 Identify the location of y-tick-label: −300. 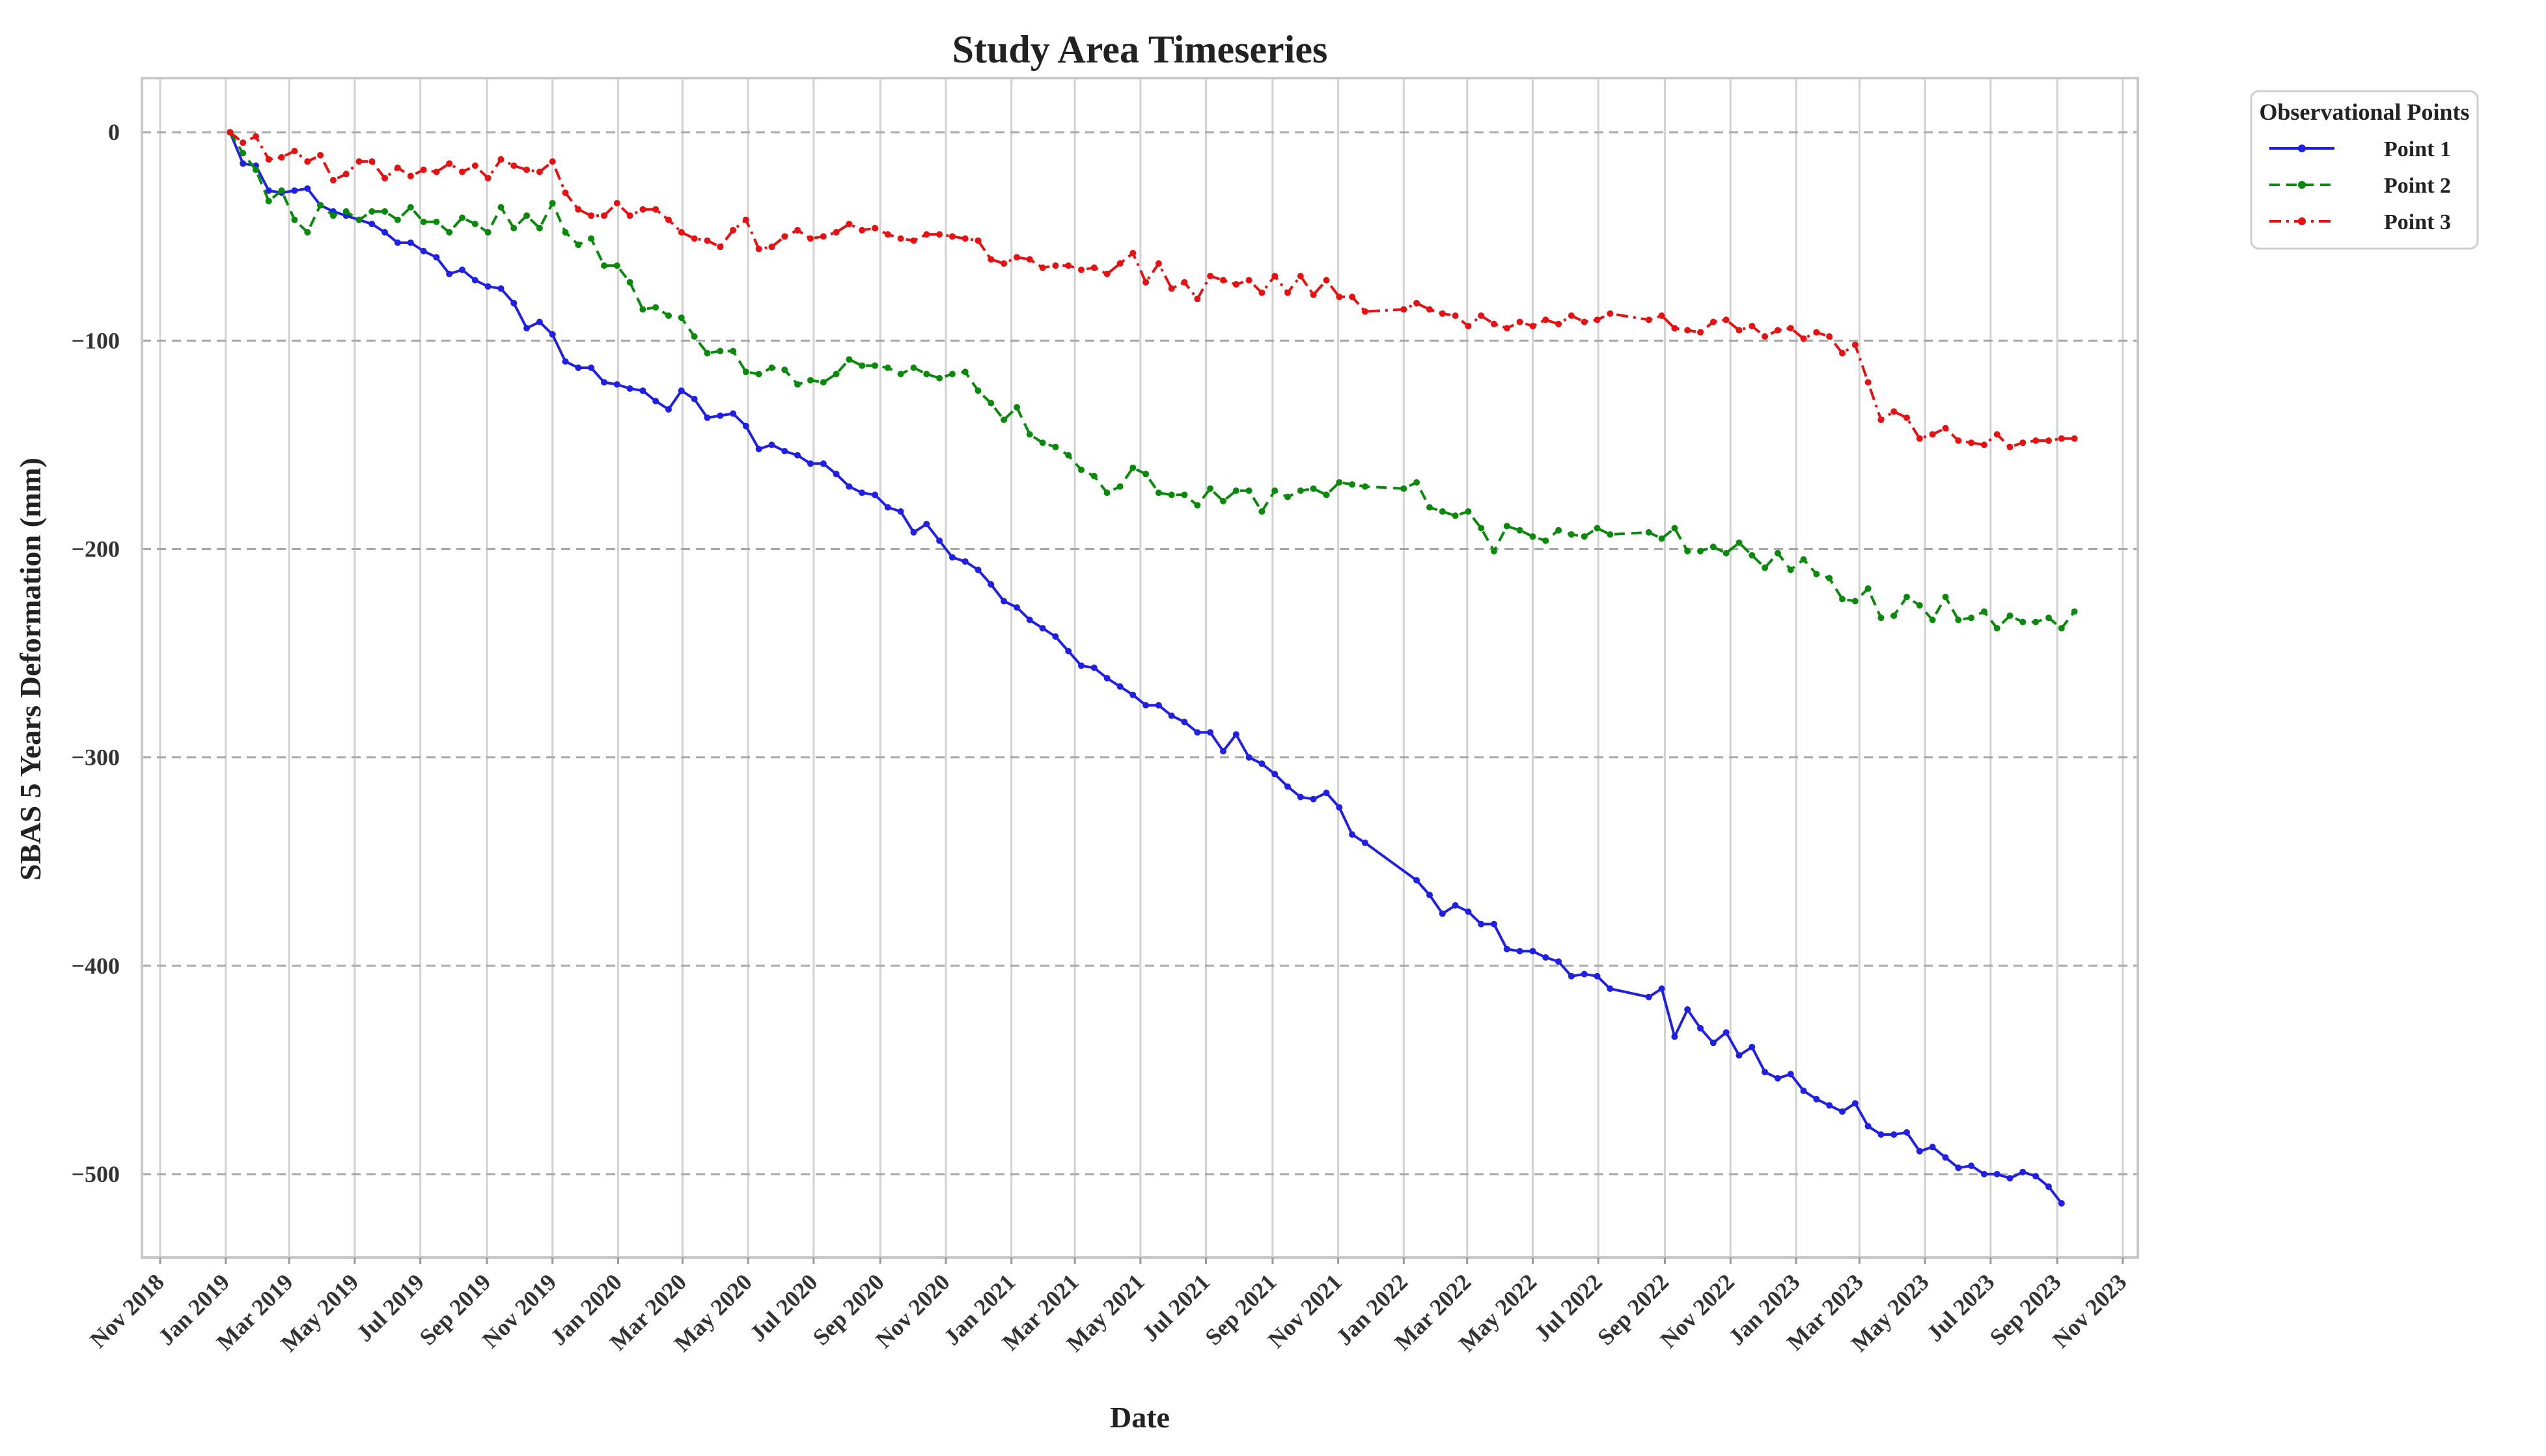
(96, 758).